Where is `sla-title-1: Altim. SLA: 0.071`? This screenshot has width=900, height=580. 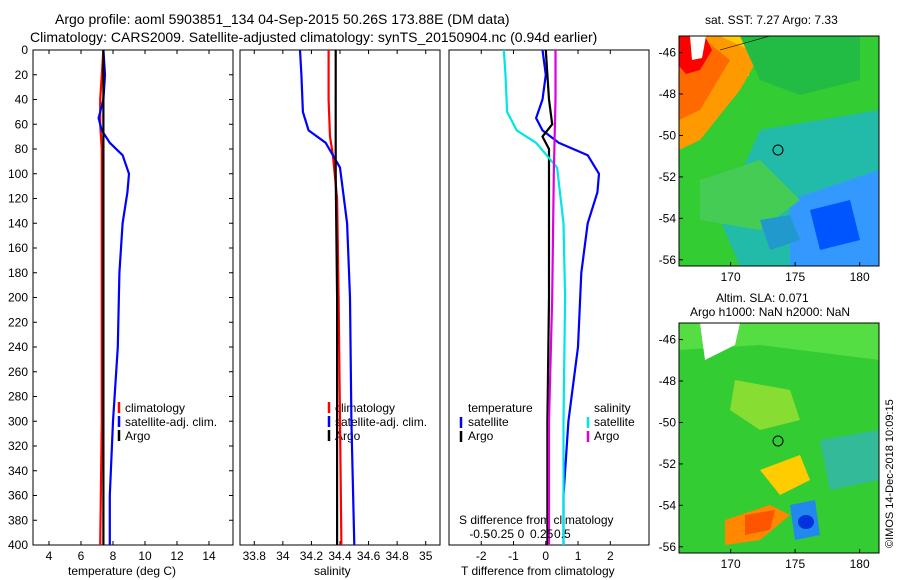 sla-title-1: Altim. SLA: 0.071 is located at coordinates (762, 298).